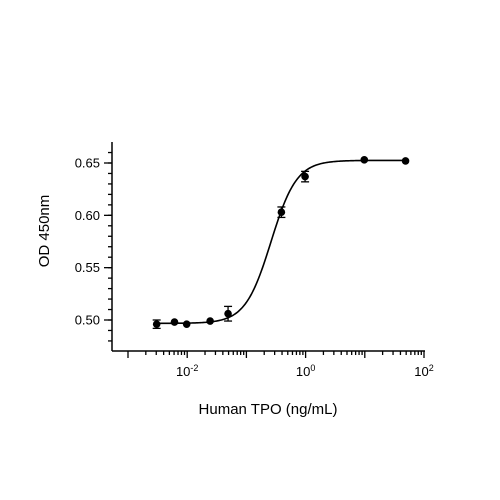 The image size is (500, 500). Describe the element at coordinates (305, 371) in the screenshot. I see `x-tick-label: 10⁰` at that location.